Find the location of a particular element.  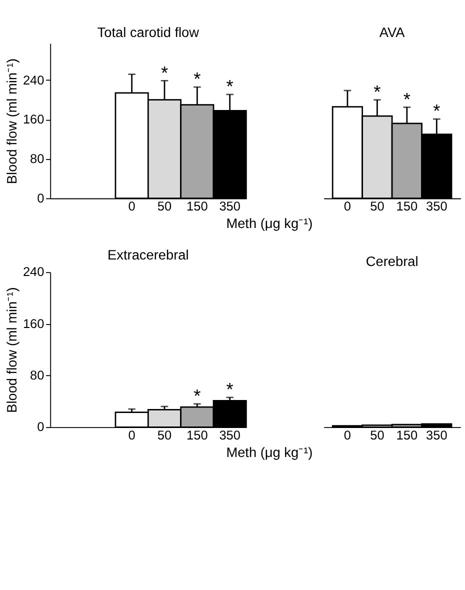

text: Total carotid flow is located at coordinates (148, 32).